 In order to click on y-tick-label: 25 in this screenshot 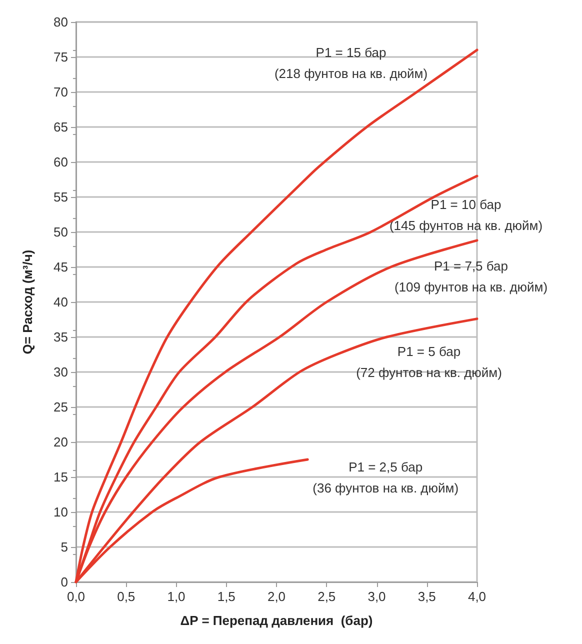, I will do `click(61, 407)`.